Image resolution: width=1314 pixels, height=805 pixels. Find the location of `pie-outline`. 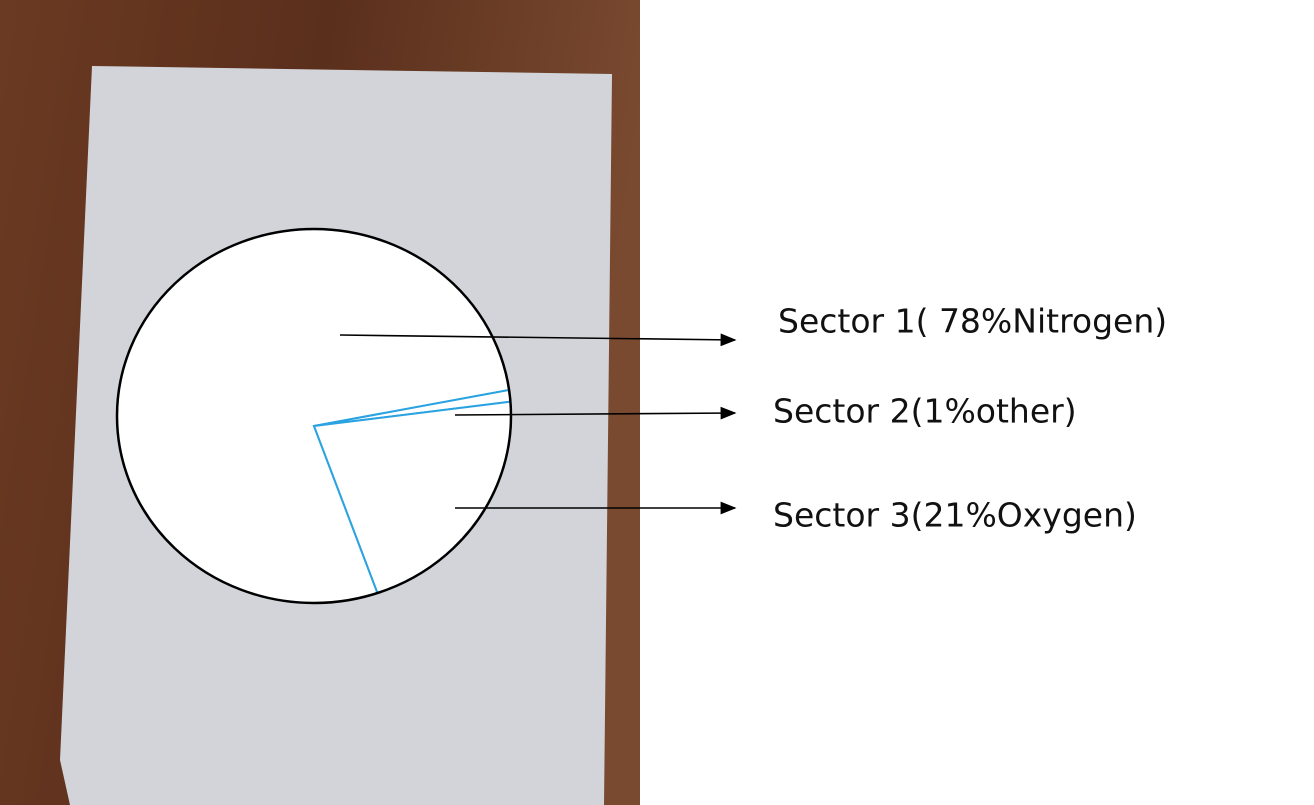

pie-outline is located at coordinates (314, 416).